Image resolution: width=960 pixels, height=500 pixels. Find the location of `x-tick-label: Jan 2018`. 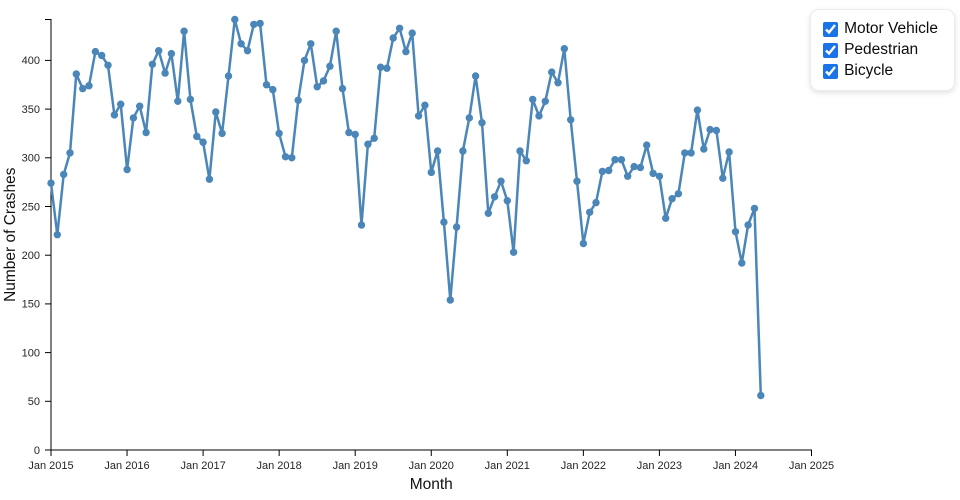

x-tick-label: Jan 2018 is located at coordinates (279, 466).